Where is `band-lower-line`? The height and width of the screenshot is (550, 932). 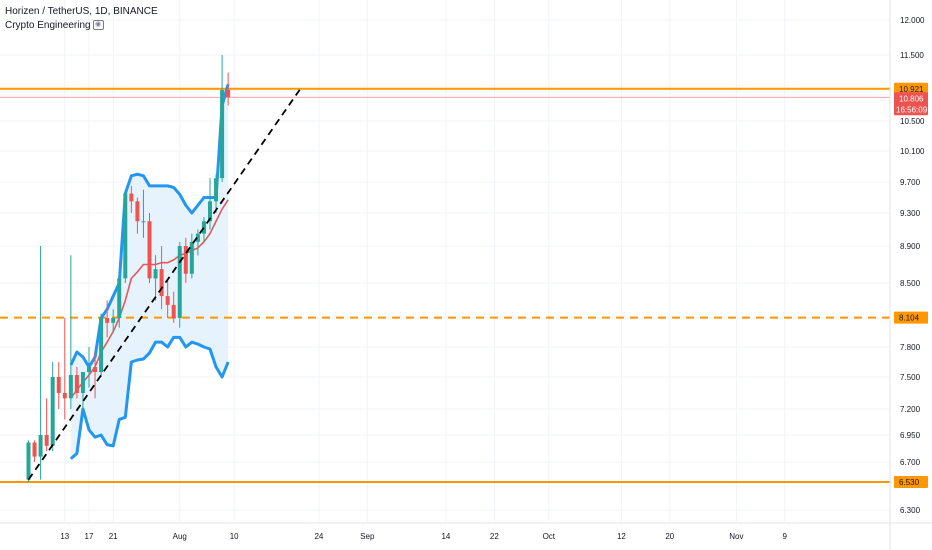
band-lower-line is located at coordinates (149, 397).